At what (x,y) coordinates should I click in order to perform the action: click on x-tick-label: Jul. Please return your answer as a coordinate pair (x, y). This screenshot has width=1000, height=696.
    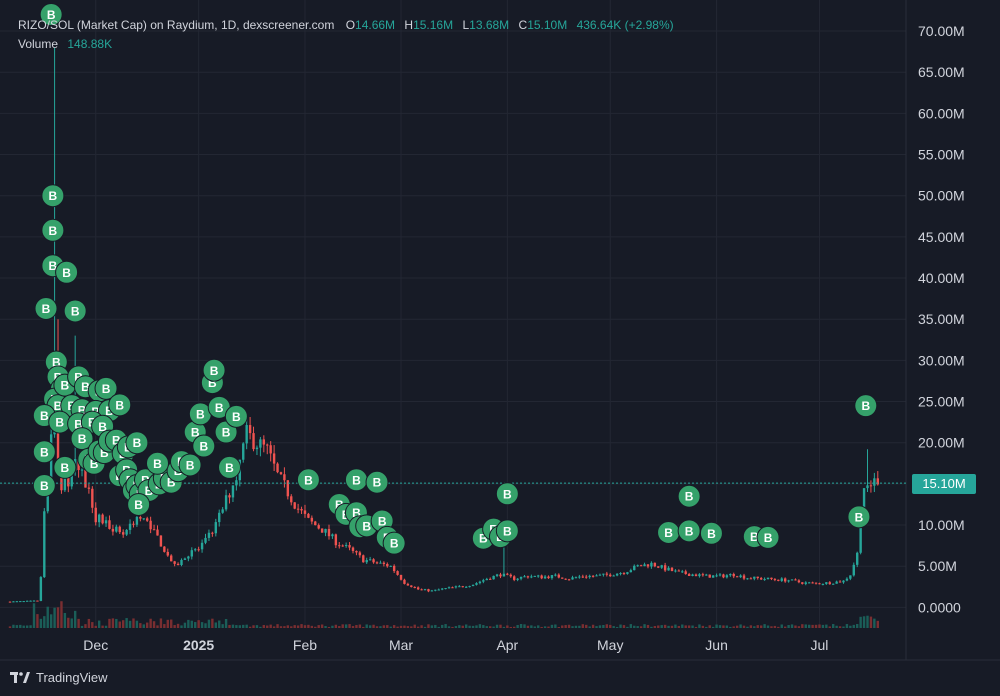
    Looking at the image, I should click on (820, 645).